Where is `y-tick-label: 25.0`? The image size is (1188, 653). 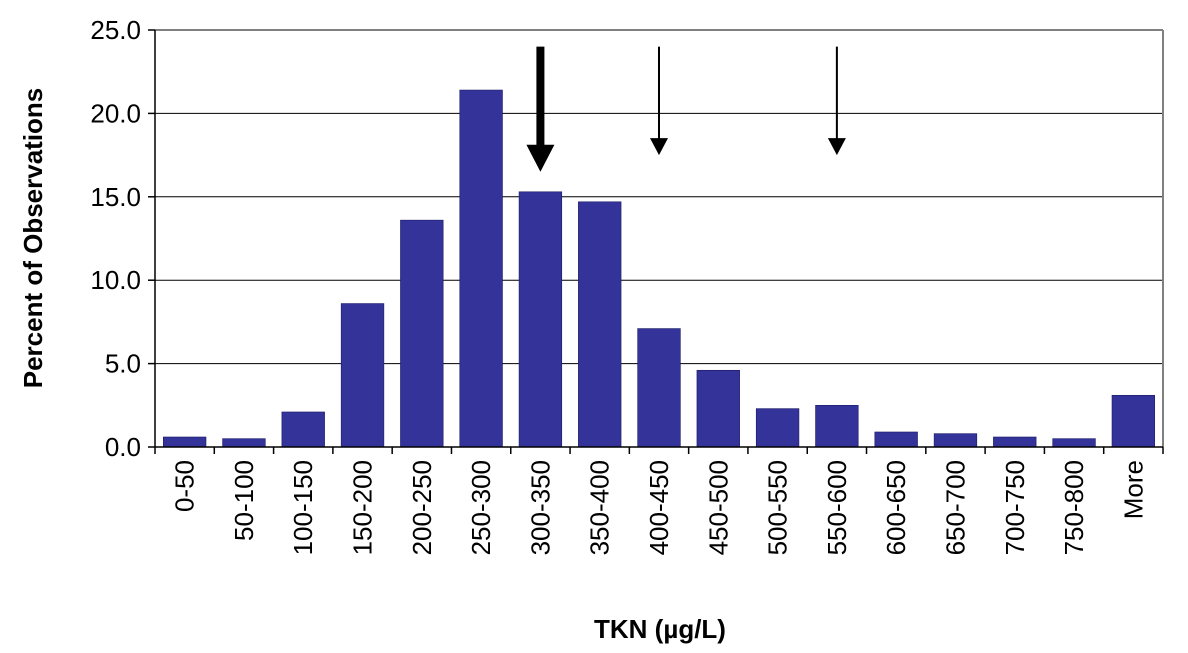
y-tick-label: 25.0 is located at coordinates (115, 30).